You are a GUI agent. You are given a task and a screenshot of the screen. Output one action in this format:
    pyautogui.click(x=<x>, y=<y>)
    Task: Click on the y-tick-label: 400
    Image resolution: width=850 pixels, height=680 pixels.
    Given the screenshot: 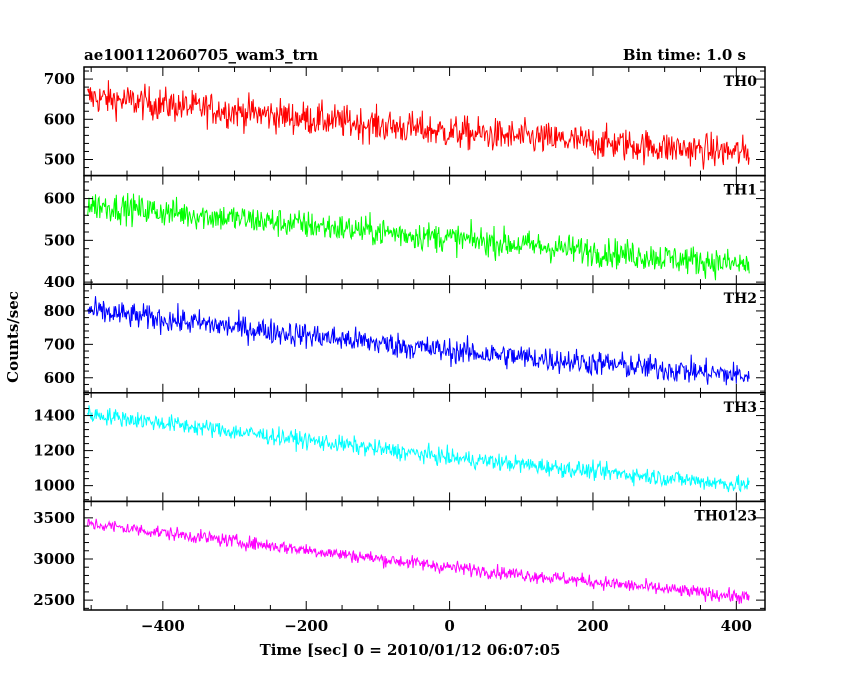 What is the action you would take?
    pyautogui.click(x=59, y=282)
    